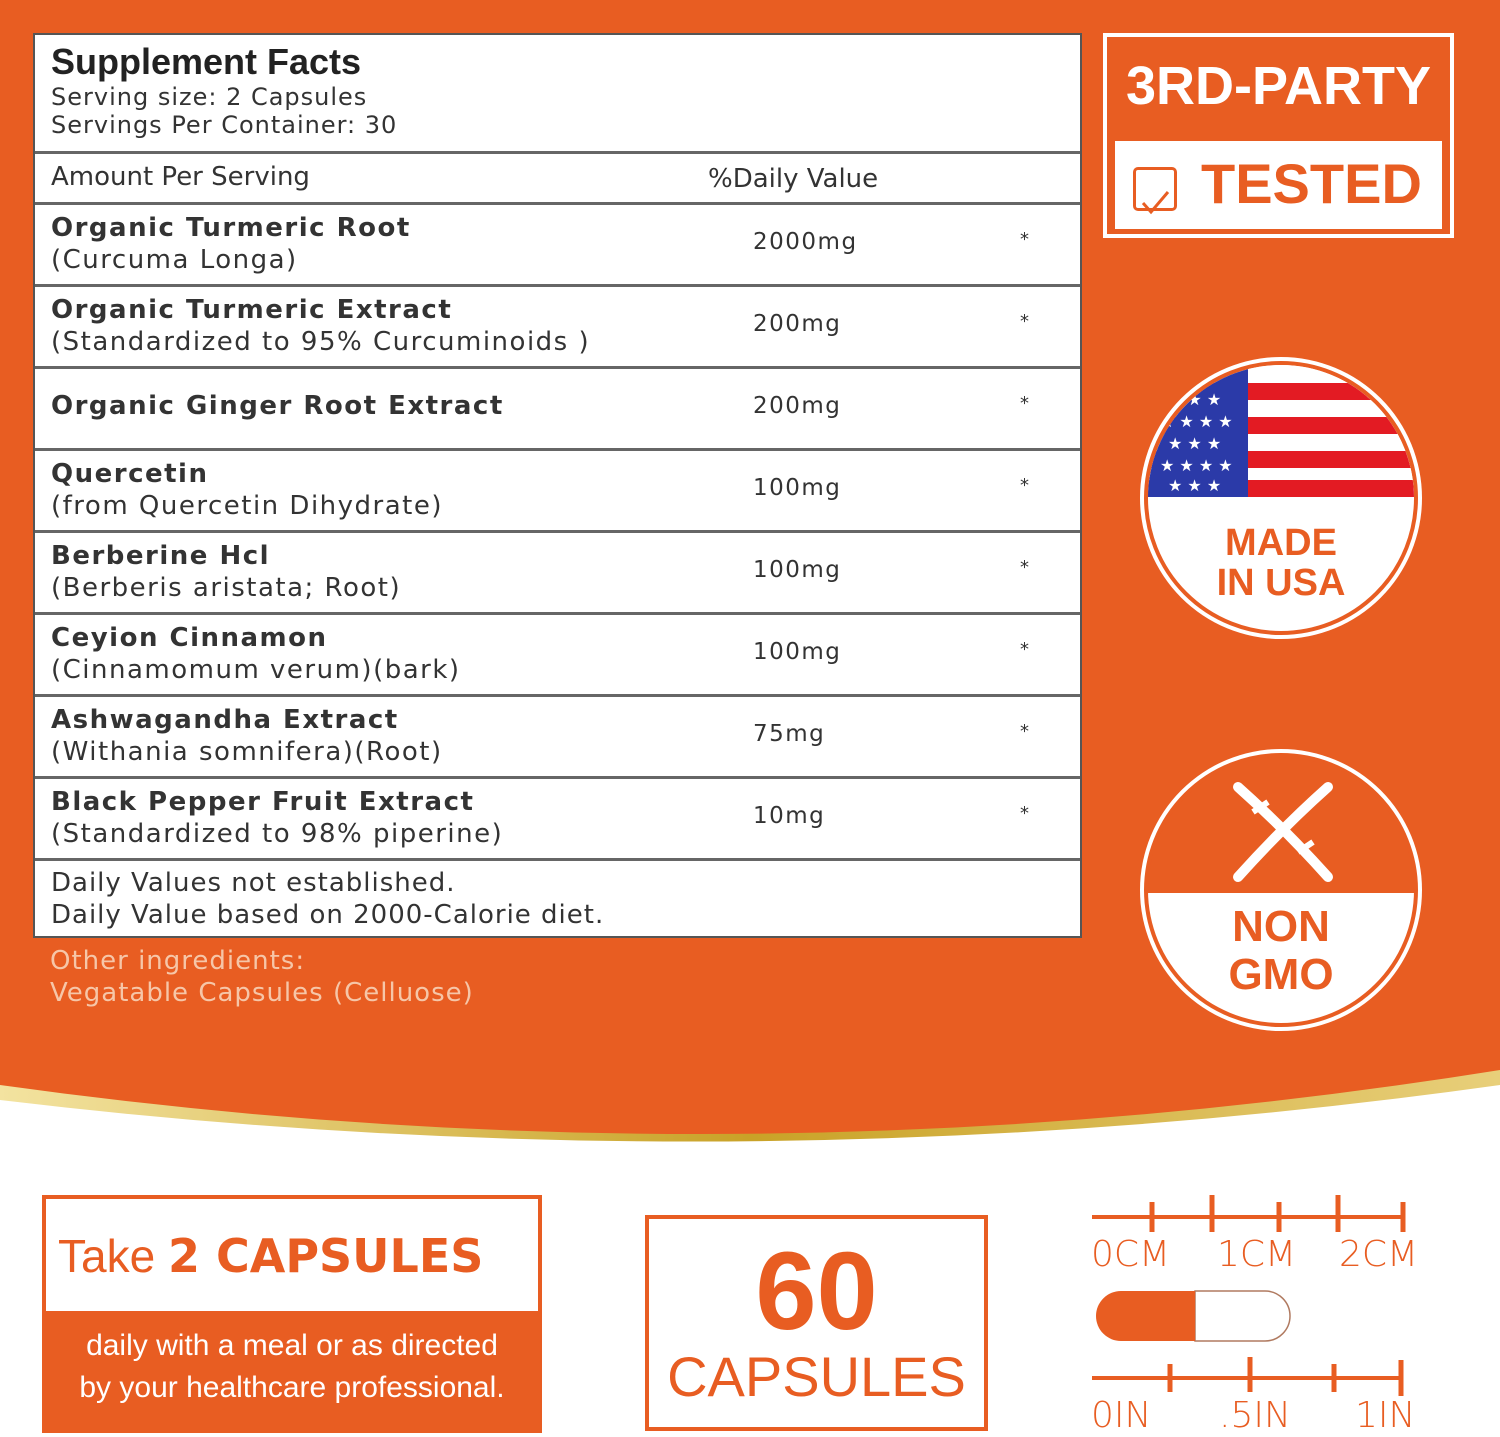  I want to click on tested-top-text: 3RD-PARTY, so click(1278, 86).